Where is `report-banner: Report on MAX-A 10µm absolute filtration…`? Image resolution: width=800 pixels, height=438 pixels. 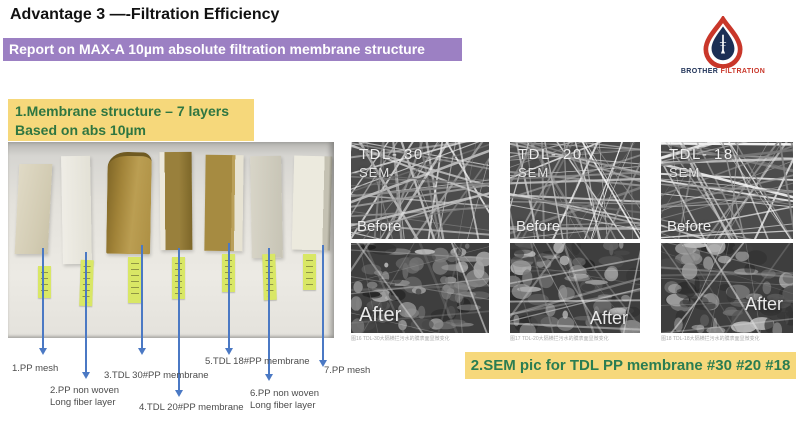
report-banner: Report on MAX-A 10µm absolute filtration… is located at coordinates (232, 49).